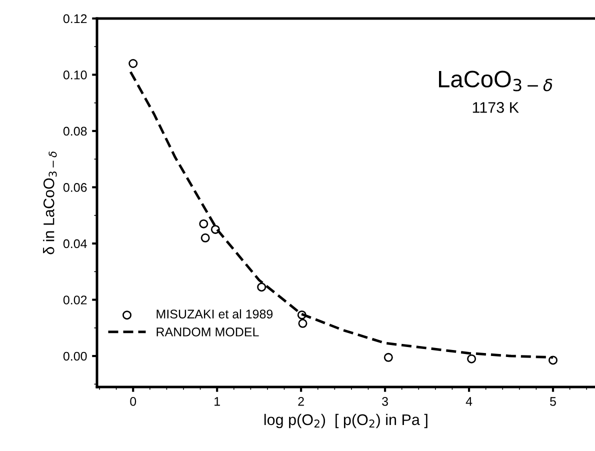 This screenshot has width=595, height=451. I want to click on x-tick-label: 4, so click(469, 401).